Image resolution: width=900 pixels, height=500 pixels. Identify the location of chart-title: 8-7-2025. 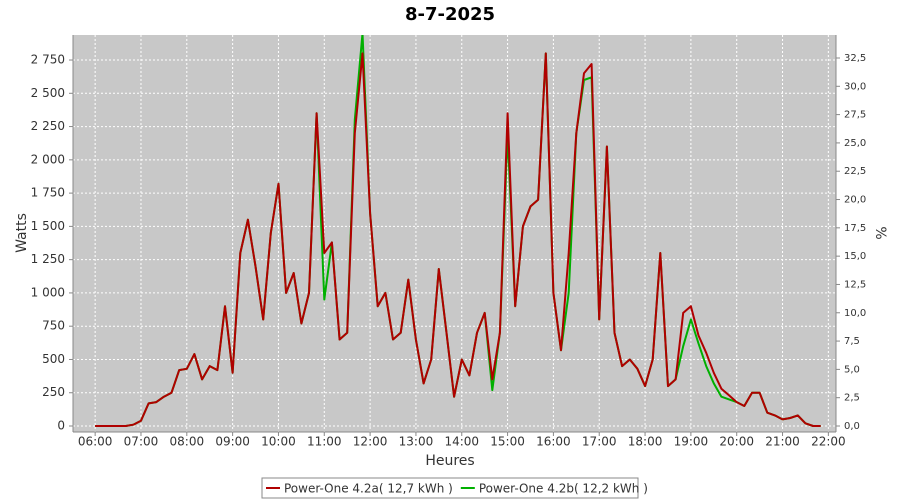
(450, 14).